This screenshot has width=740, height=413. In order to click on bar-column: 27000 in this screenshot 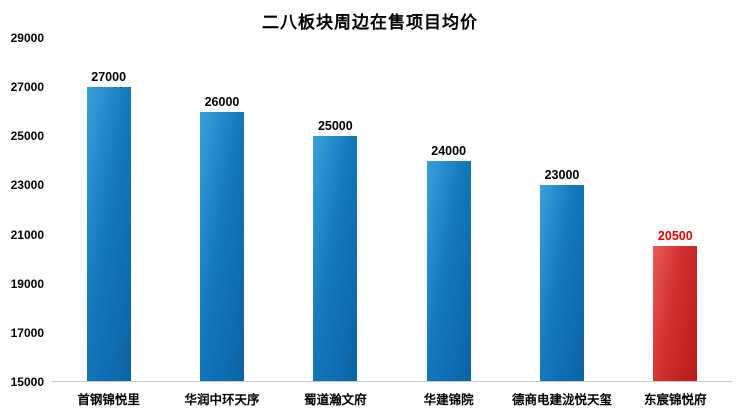, I will do `click(108, 209)`.